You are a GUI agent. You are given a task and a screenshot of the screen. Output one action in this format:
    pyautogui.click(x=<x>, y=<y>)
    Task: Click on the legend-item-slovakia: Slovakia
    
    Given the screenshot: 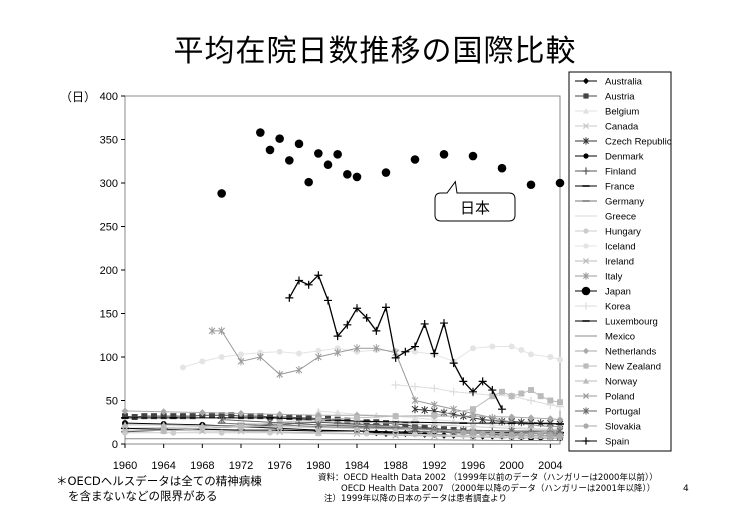 What is the action you would take?
    pyautogui.click(x=608, y=427)
    